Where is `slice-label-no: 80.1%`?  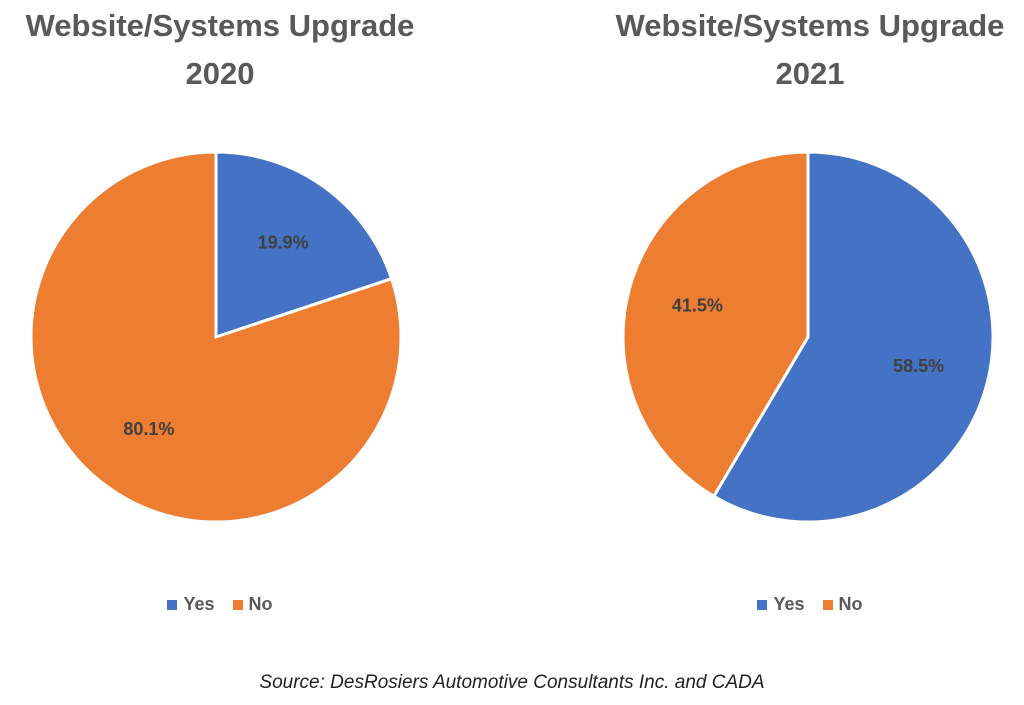
slice-label-no: 80.1% is located at coordinates (148, 429).